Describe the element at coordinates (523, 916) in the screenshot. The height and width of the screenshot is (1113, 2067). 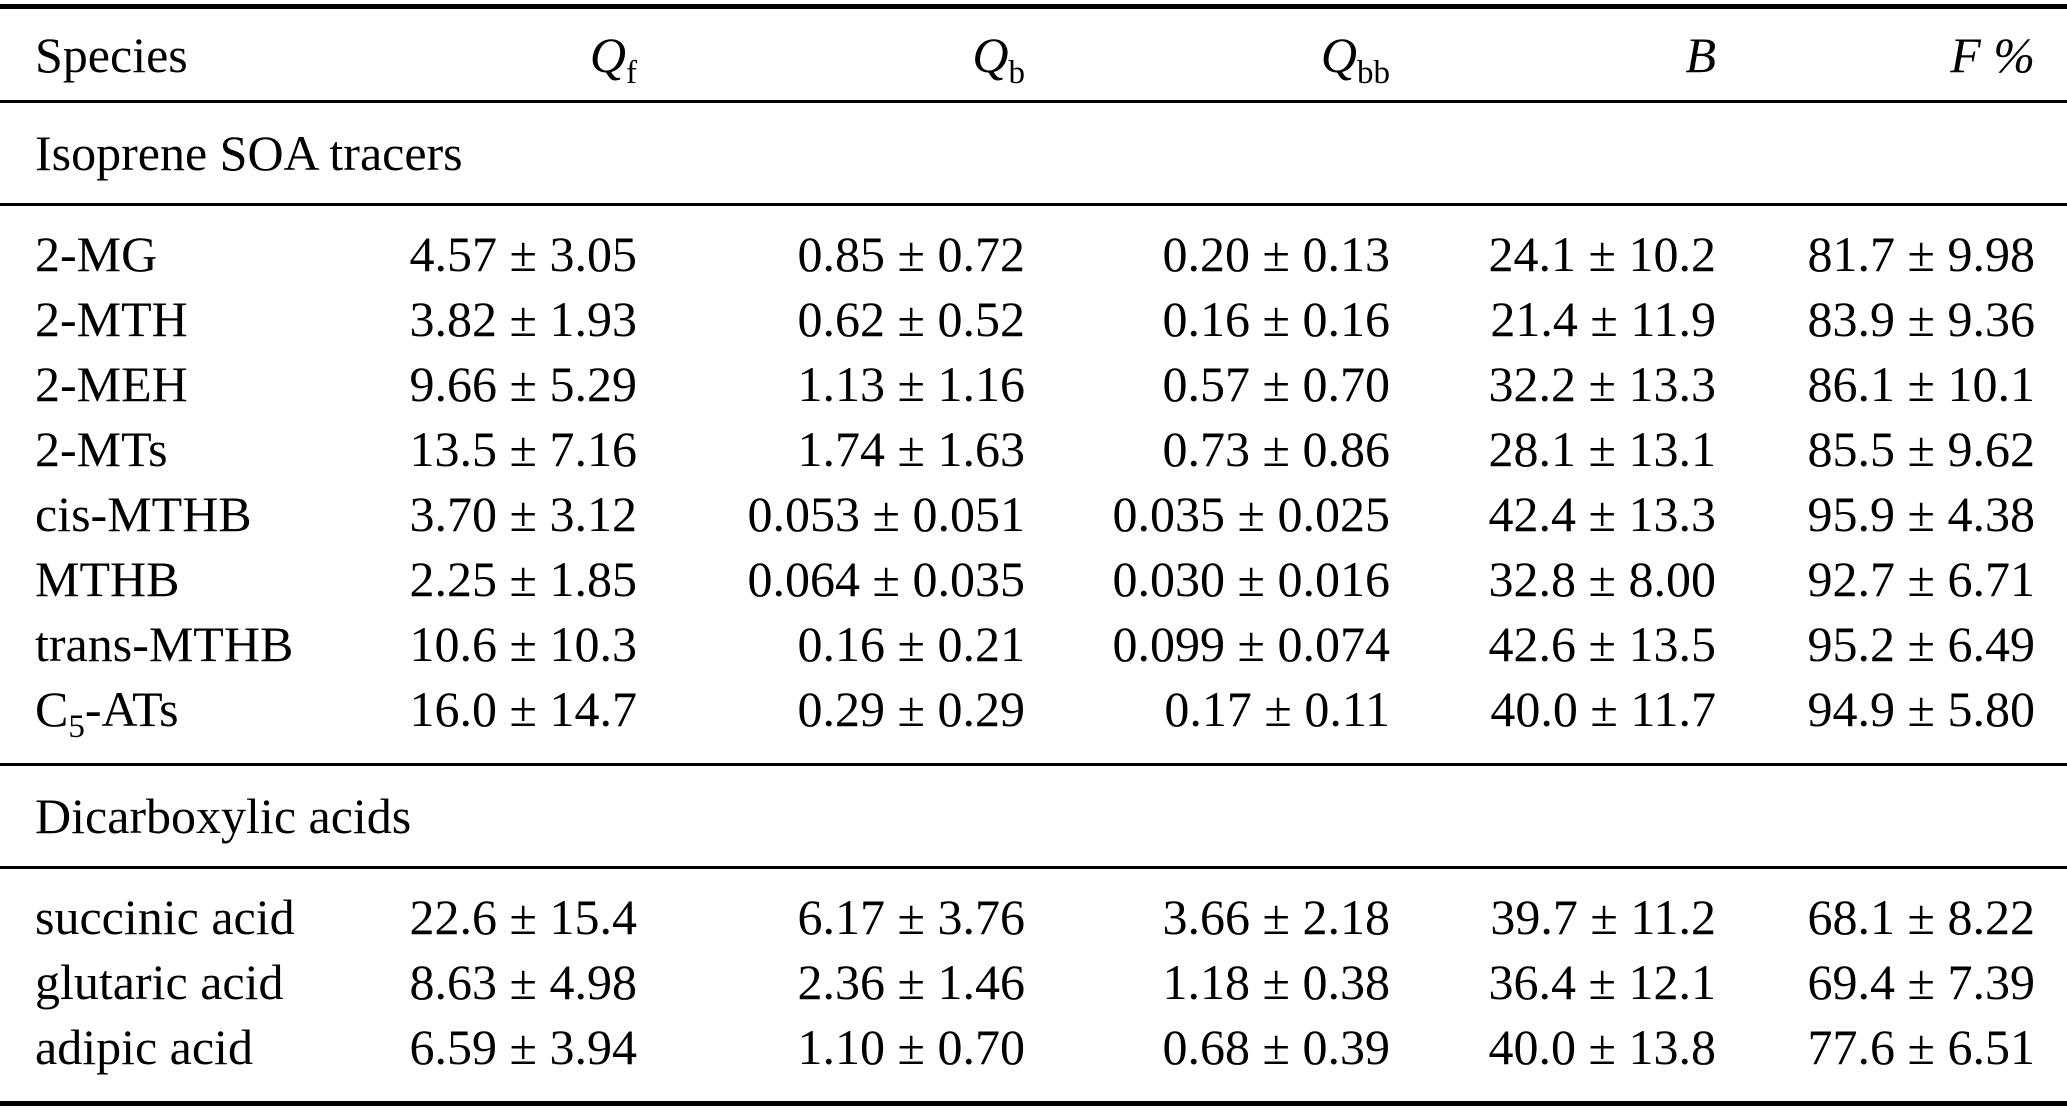
I see `qf-value: 22.6 ± 15.4` at that location.